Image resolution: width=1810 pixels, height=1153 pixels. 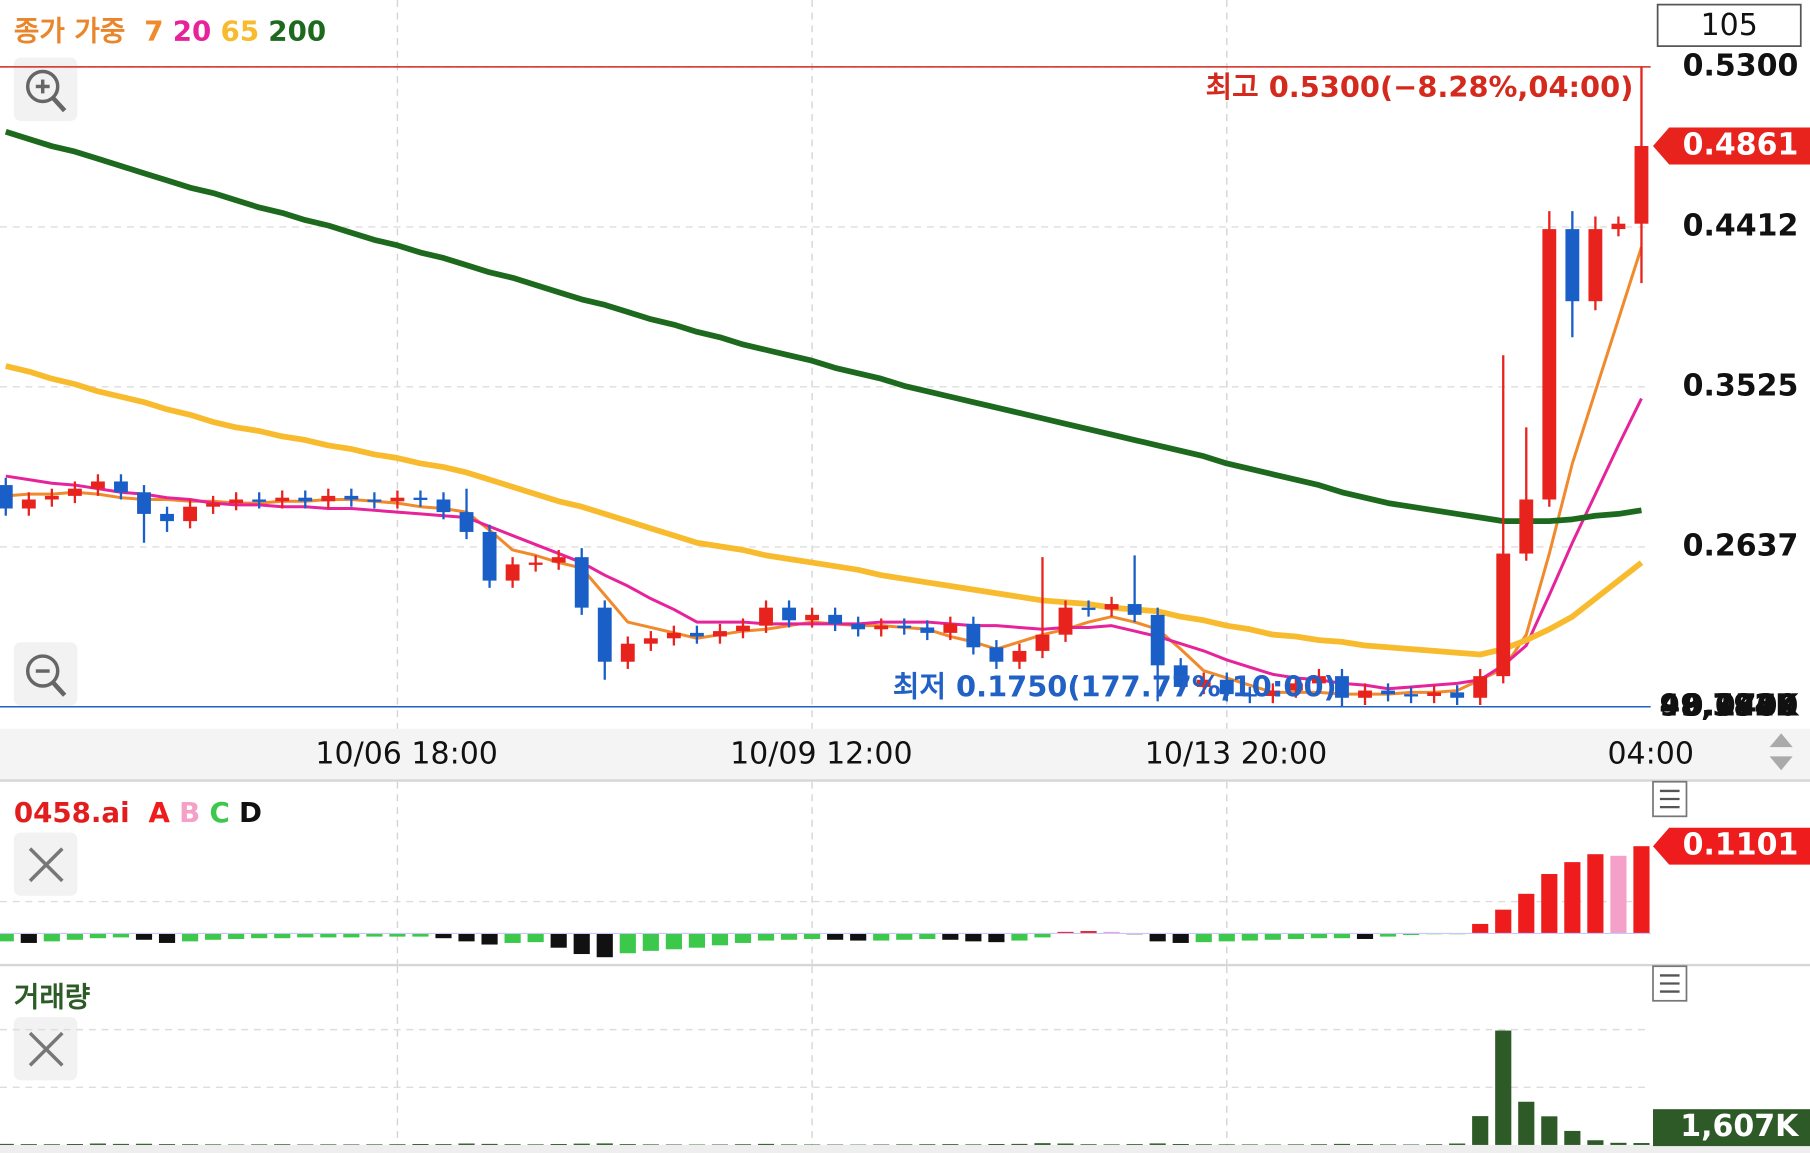 I want to click on y-tick-label: 0.3525, so click(x=1741, y=385).